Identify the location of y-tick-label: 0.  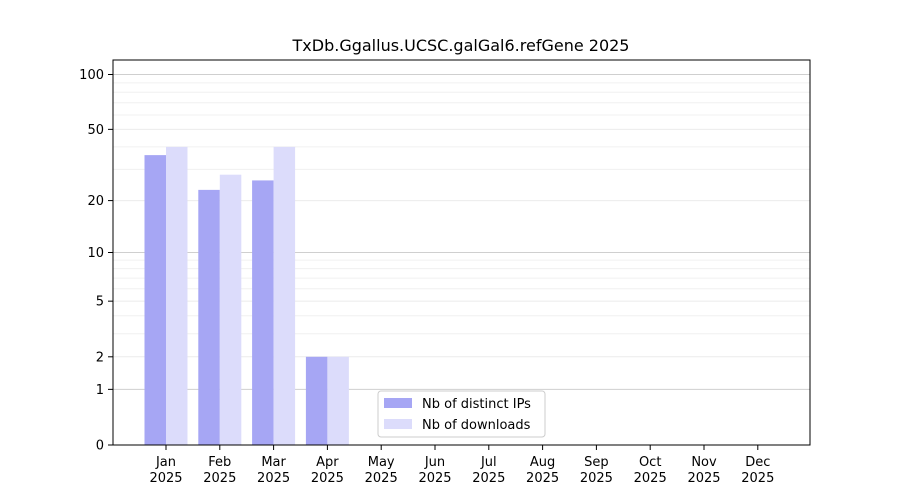
(100, 446).